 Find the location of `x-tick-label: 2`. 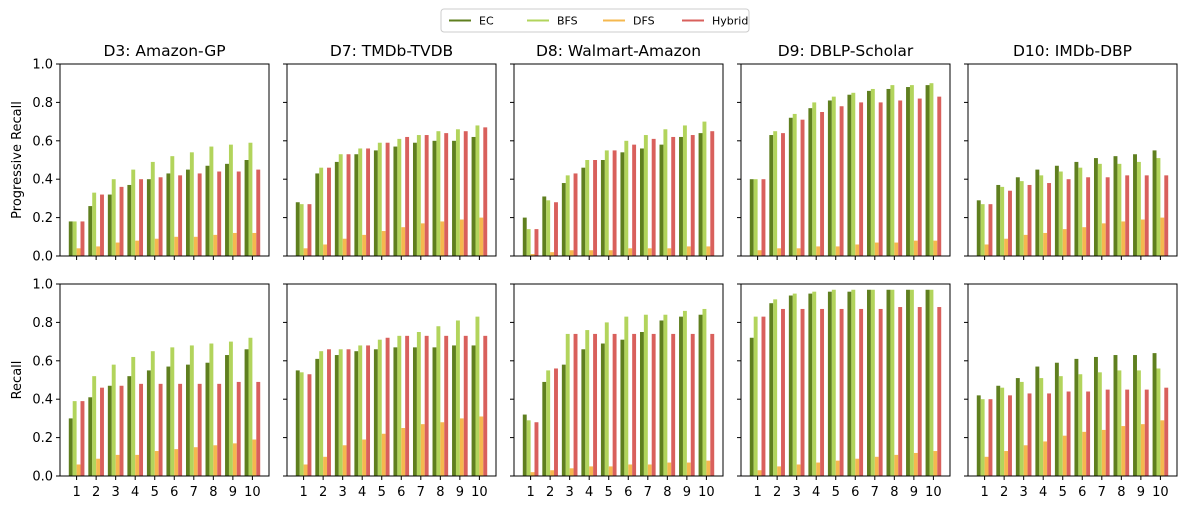

x-tick-label: 2 is located at coordinates (323, 492).